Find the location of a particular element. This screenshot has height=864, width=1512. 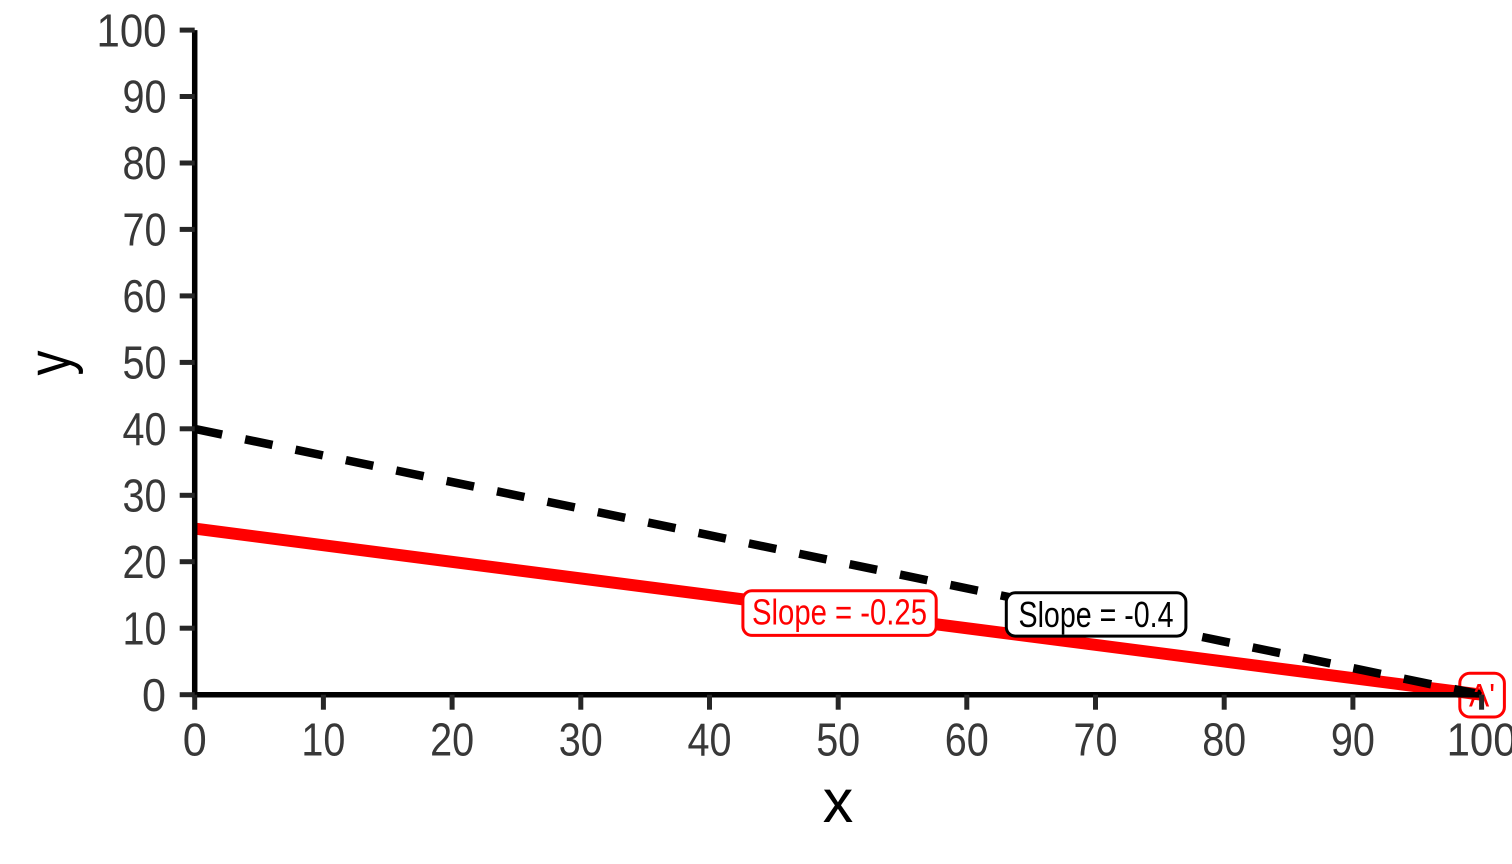

svg-text: x is located at coordinates (838, 801).